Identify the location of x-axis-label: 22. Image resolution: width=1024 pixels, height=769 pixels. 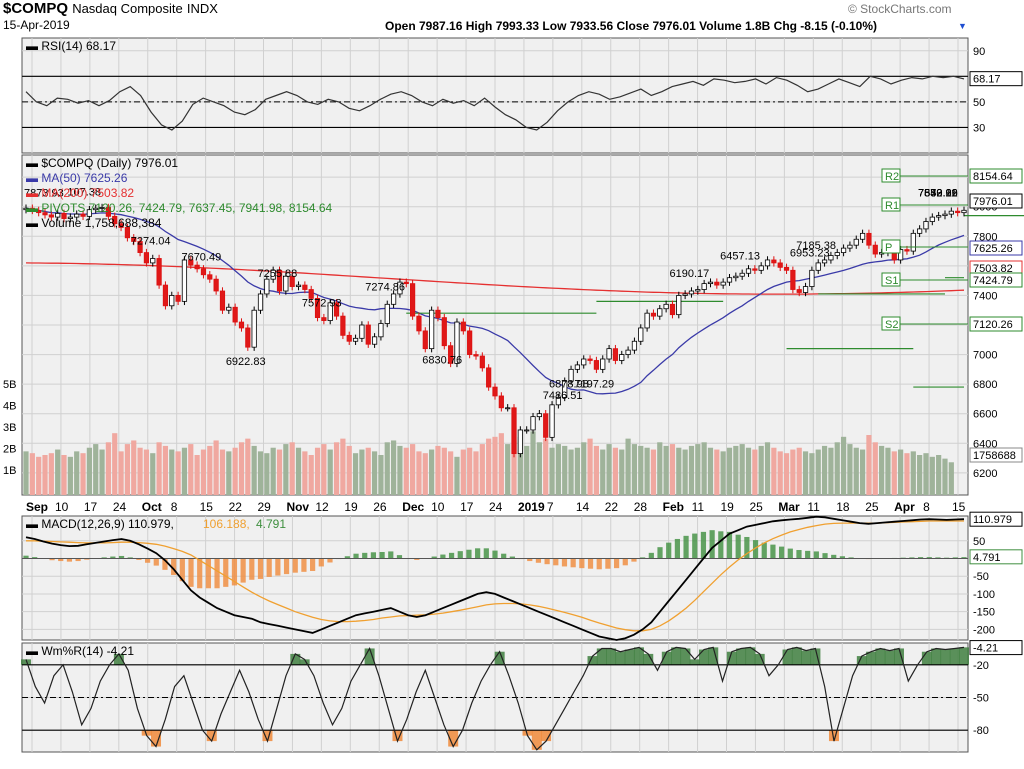
(236, 507).